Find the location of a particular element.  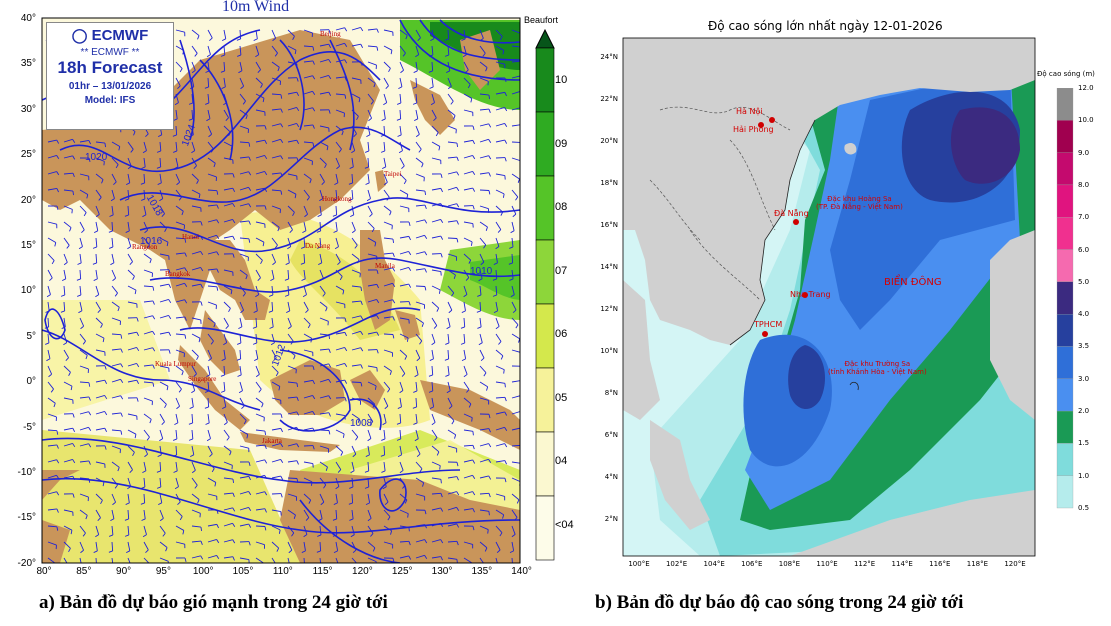

city-label: Taipei is located at coordinates (393, 174).